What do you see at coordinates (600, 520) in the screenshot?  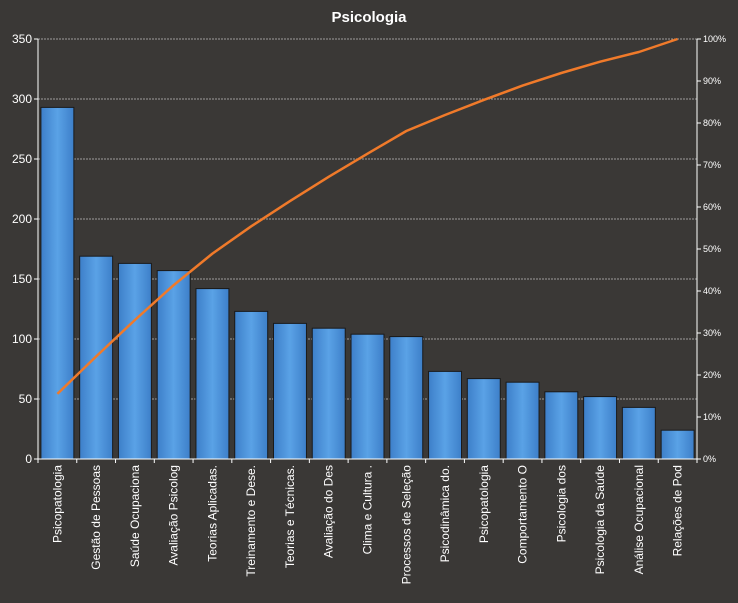 I see `category-label: Psicologia da Saúde` at bounding box center [600, 520].